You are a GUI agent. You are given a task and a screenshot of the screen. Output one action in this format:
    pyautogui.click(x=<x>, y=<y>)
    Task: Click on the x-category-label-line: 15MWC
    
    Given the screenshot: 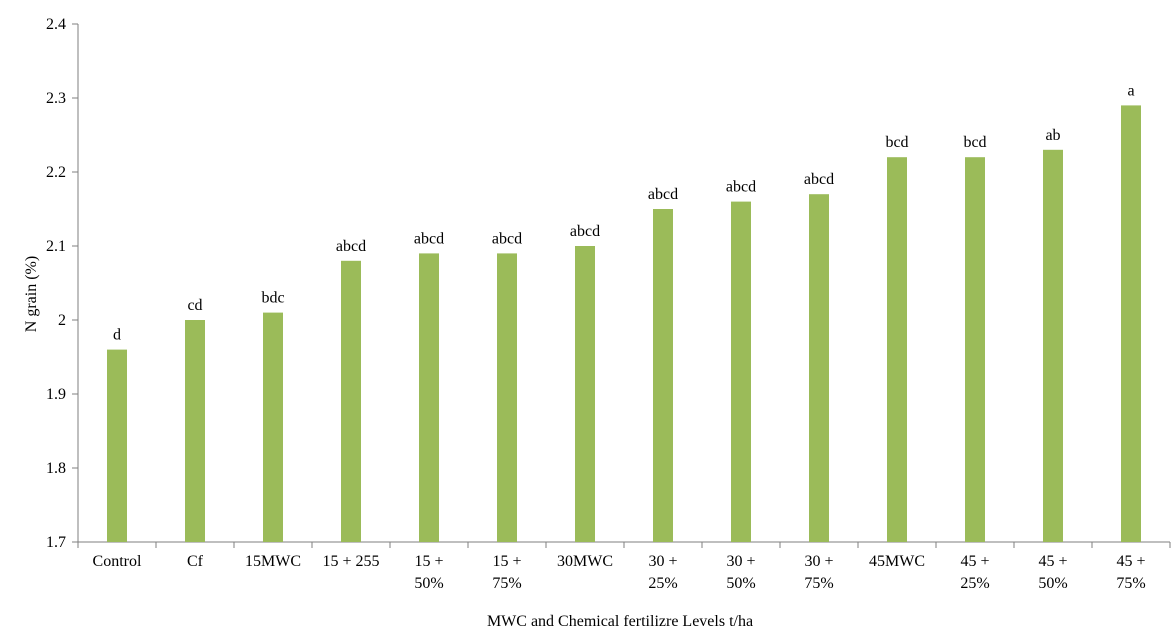 What is the action you would take?
    pyautogui.click(x=273, y=561)
    